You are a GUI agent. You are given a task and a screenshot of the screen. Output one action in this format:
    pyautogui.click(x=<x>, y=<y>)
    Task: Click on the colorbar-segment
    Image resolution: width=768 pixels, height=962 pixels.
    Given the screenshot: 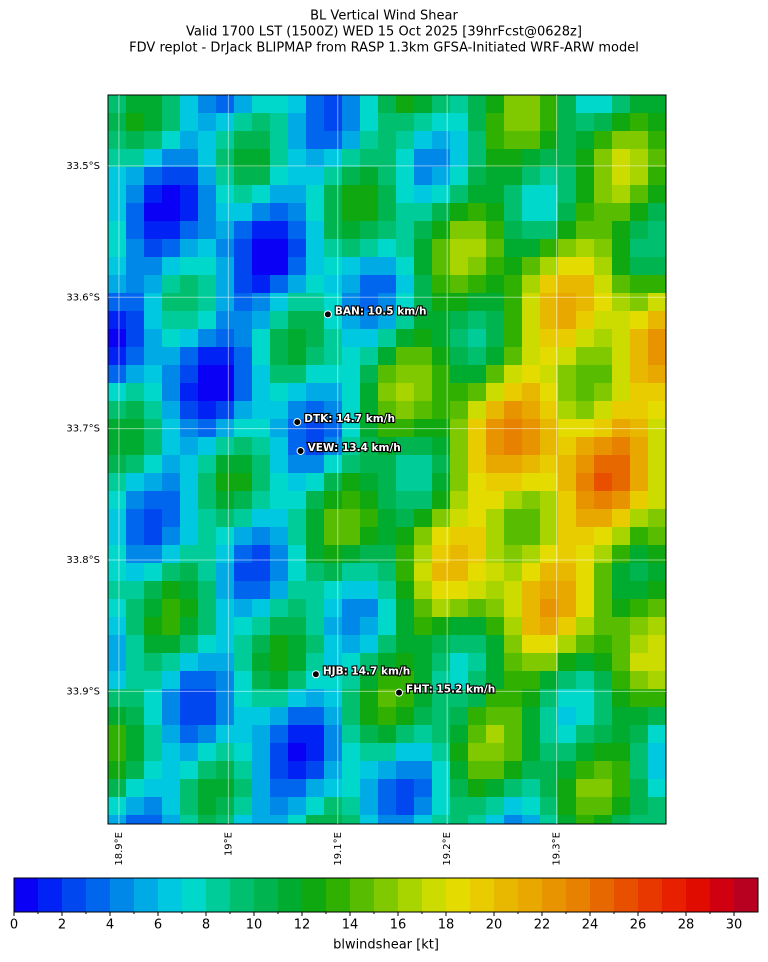 What is the action you would take?
    pyautogui.click(x=26, y=895)
    